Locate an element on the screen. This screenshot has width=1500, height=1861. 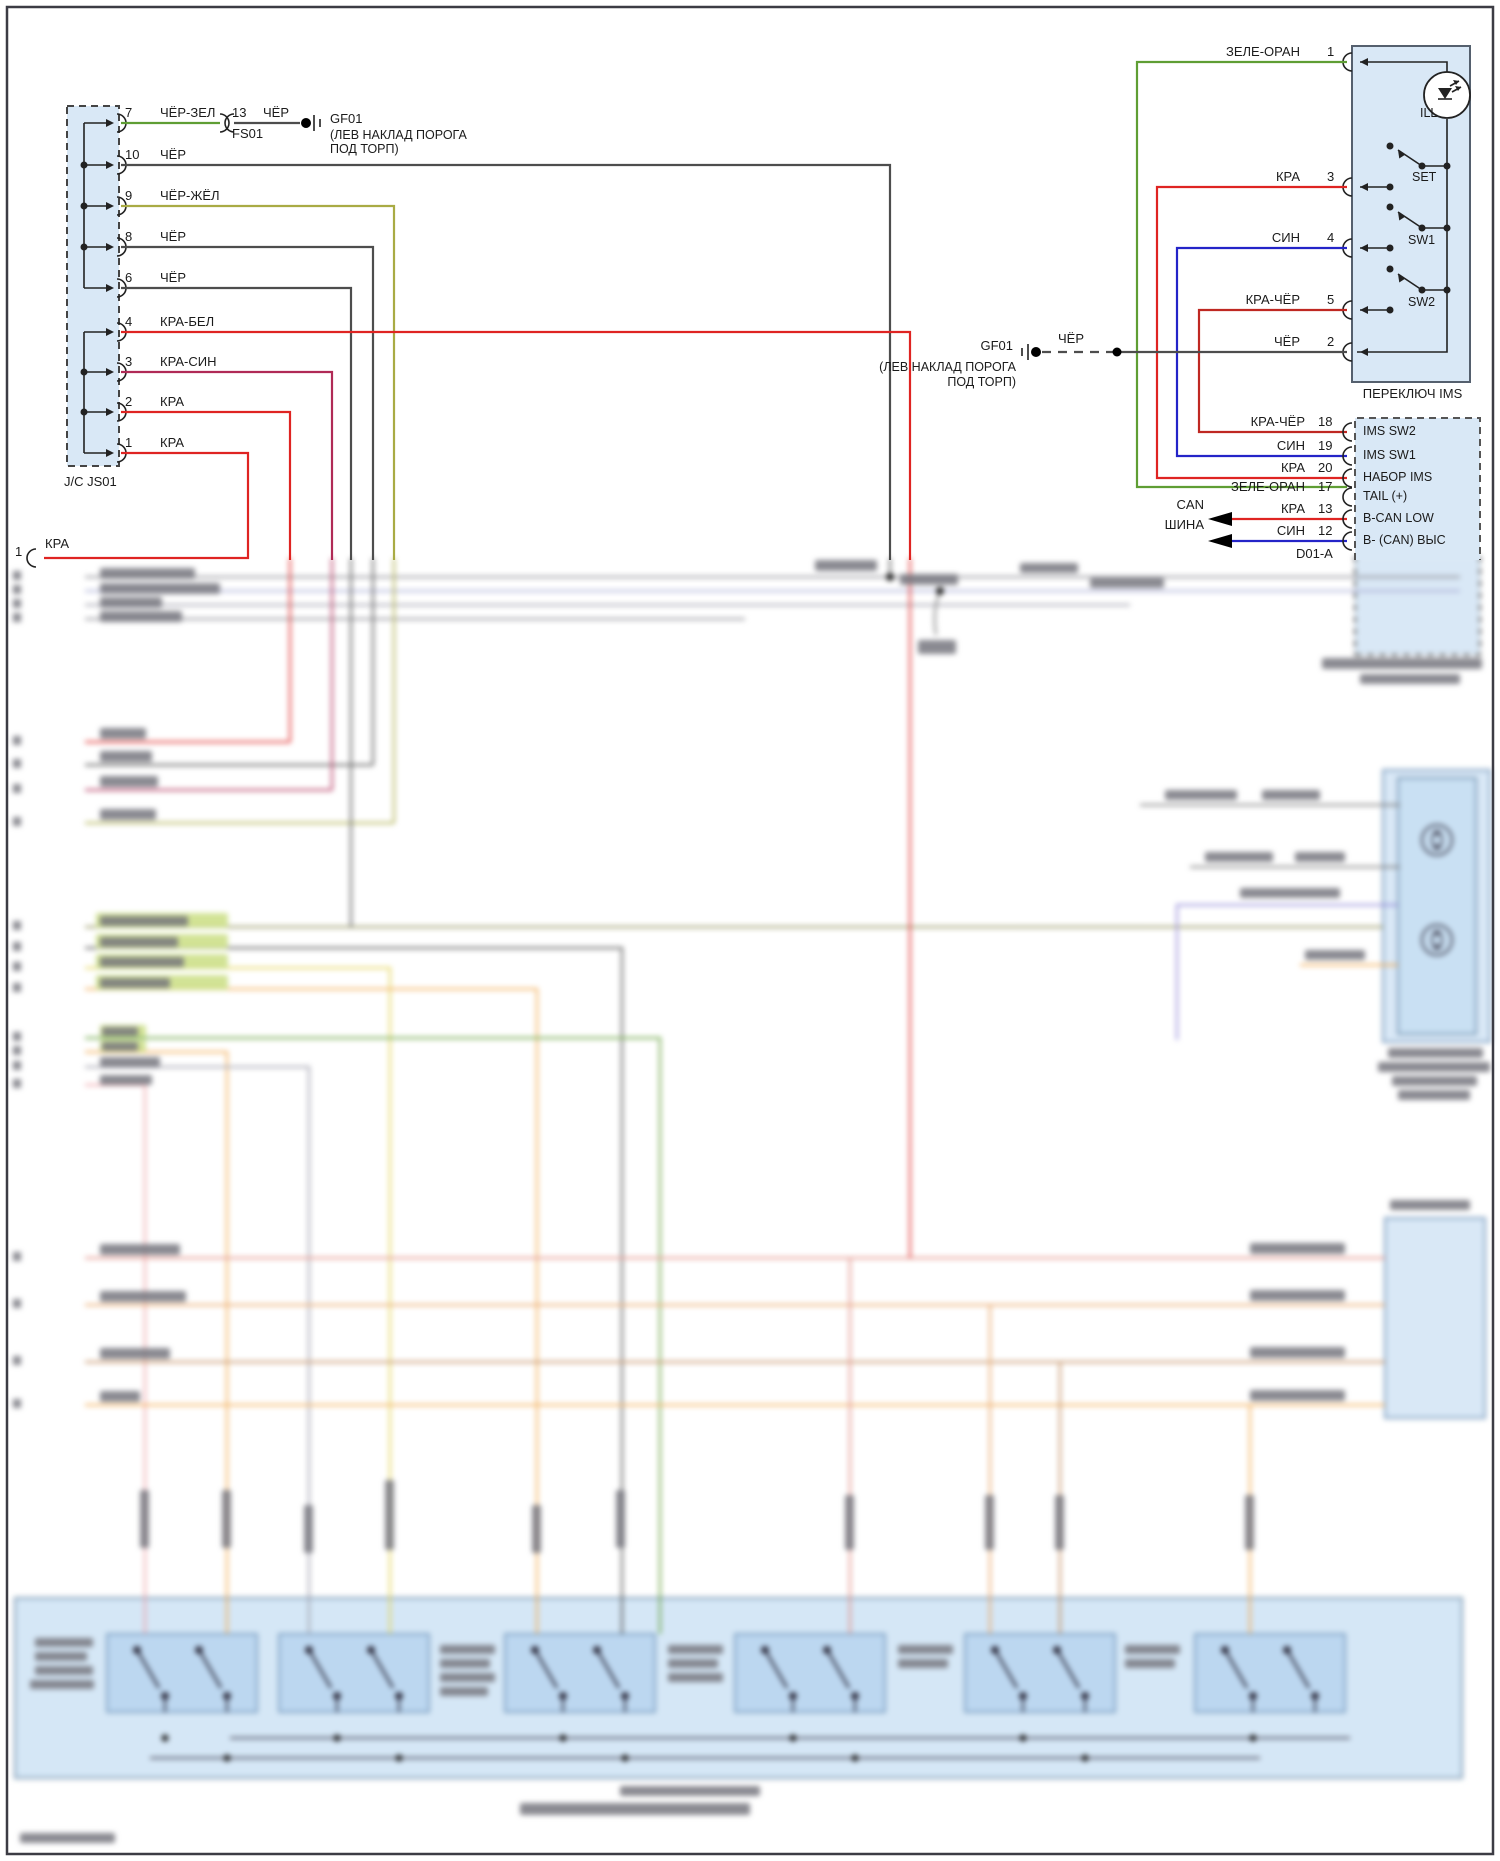
gf01-mid-desc1: (ЛЕВ НАКЛАД ПОРОГА is located at coordinates (947, 367).